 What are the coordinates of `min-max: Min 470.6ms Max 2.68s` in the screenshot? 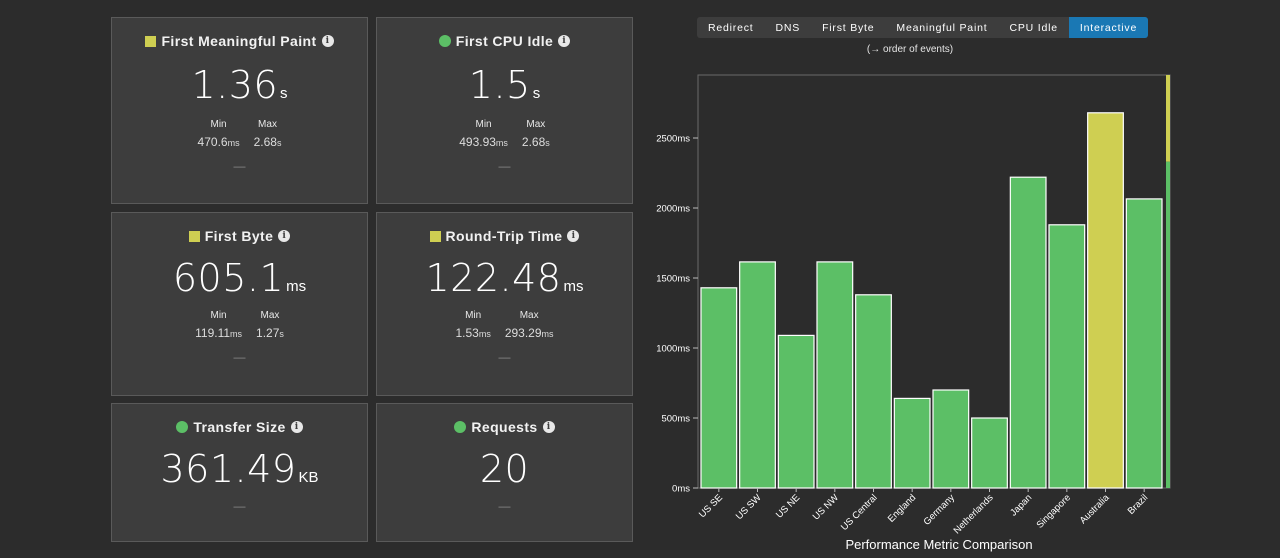 It's located at (239, 134).